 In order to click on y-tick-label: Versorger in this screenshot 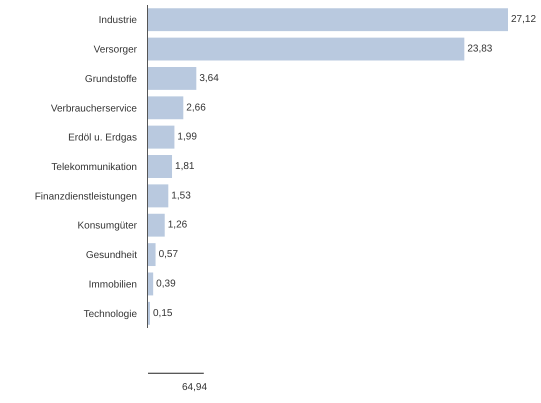, I will do `click(116, 50)`.